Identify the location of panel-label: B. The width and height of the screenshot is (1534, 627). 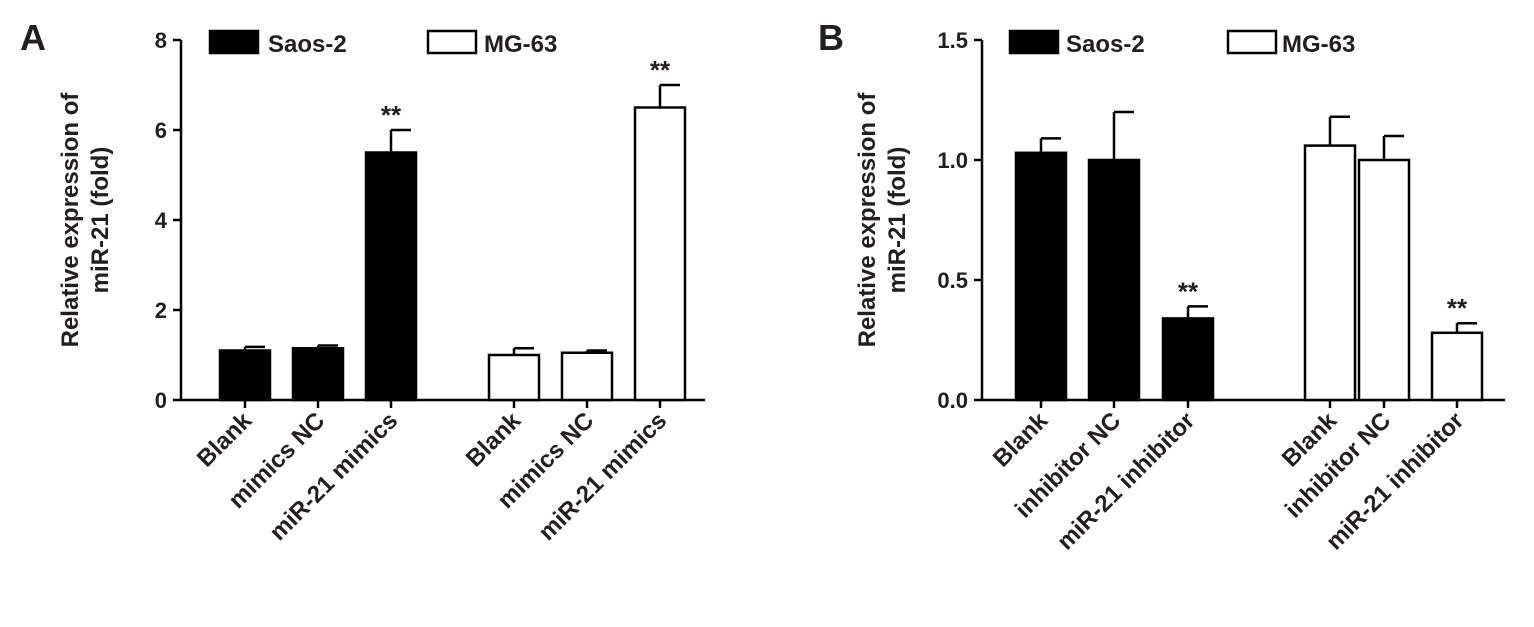
(831, 37).